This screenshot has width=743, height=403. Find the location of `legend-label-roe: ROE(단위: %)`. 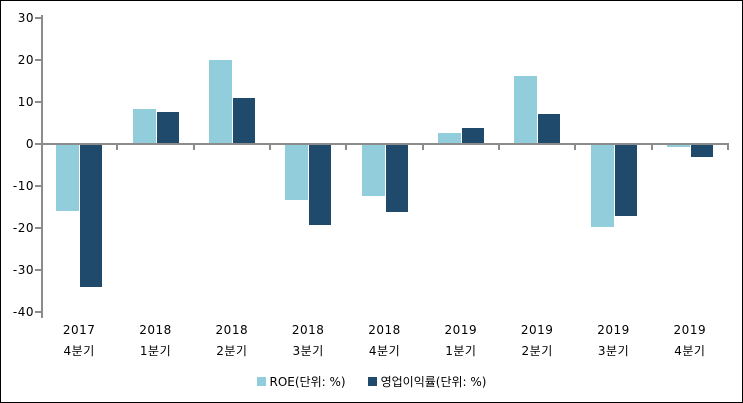

legend-label-roe: ROE(단위: %) is located at coordinates (307, 382).